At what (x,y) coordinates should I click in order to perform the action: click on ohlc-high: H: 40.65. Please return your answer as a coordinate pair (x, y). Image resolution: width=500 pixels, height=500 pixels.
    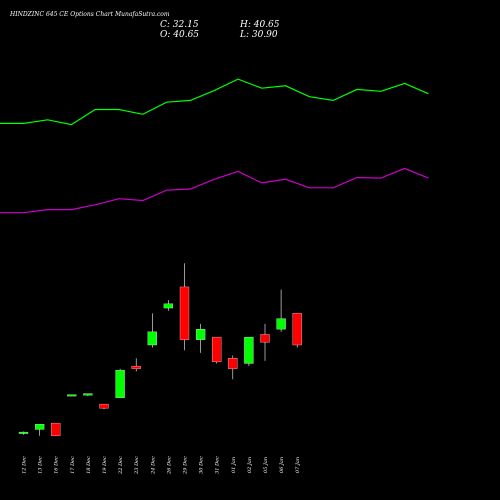
    Looking at the image, I should click on (259, 25).